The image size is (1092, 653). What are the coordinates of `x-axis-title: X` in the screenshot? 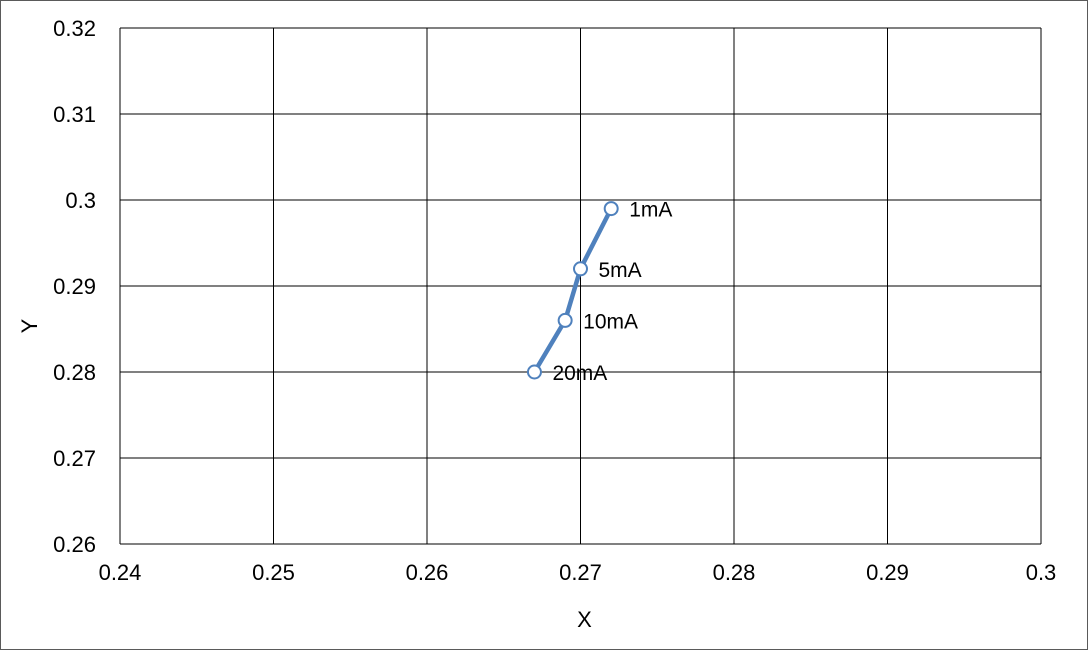 It's located at (584, 619).